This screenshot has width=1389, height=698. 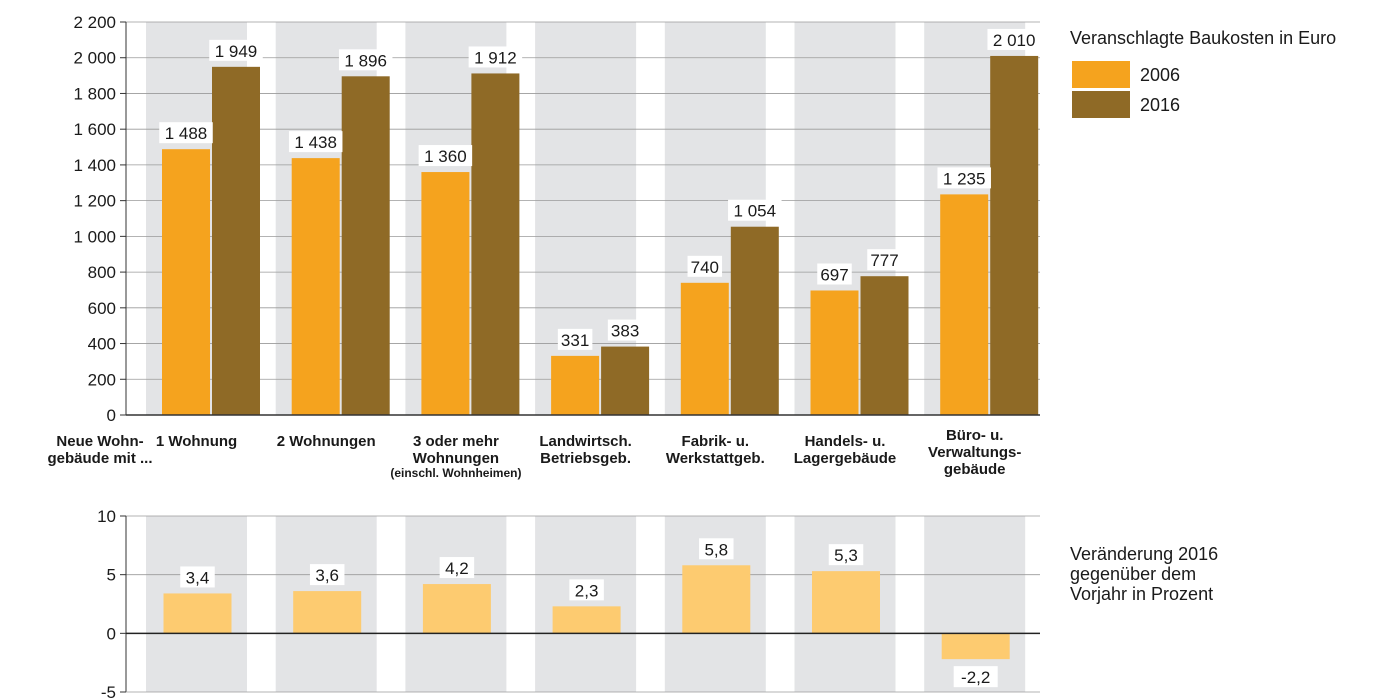 What do you see at coordinates (705, 267) in the screenshot?
I see `data-label: 740` at bounding box center [705, 267].